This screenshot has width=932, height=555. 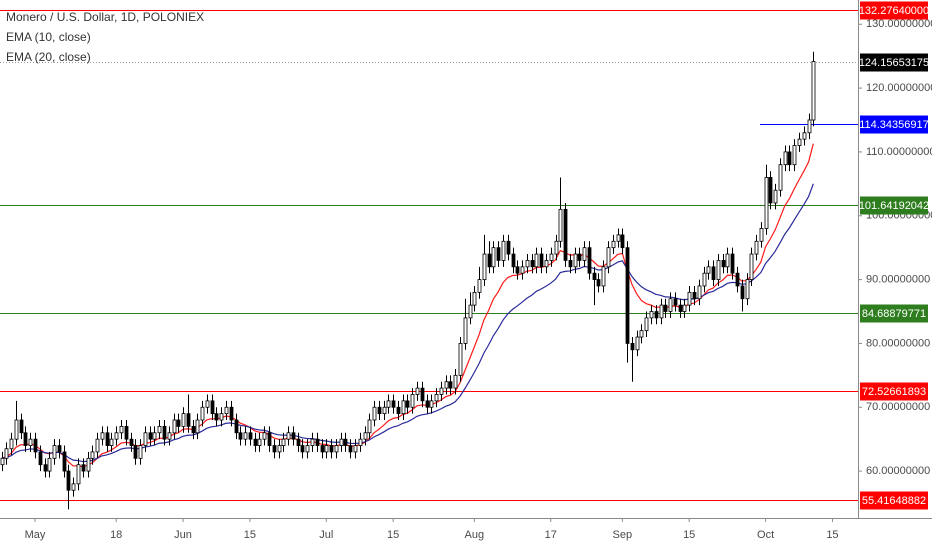 I want to click on level-label: 114.34356917, so click(x=894, y=125).